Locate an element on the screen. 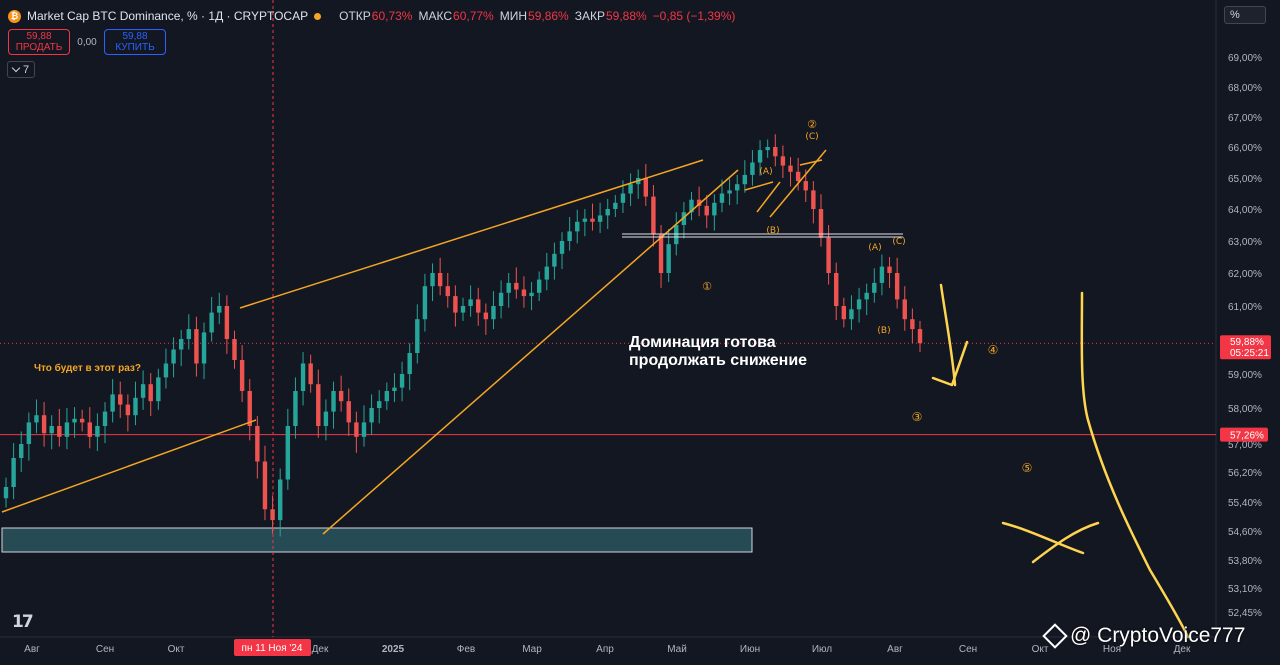 This screenshot has height=665, width=1280. y-tick-label: 53,80% is located at coordinates (1245, 561).